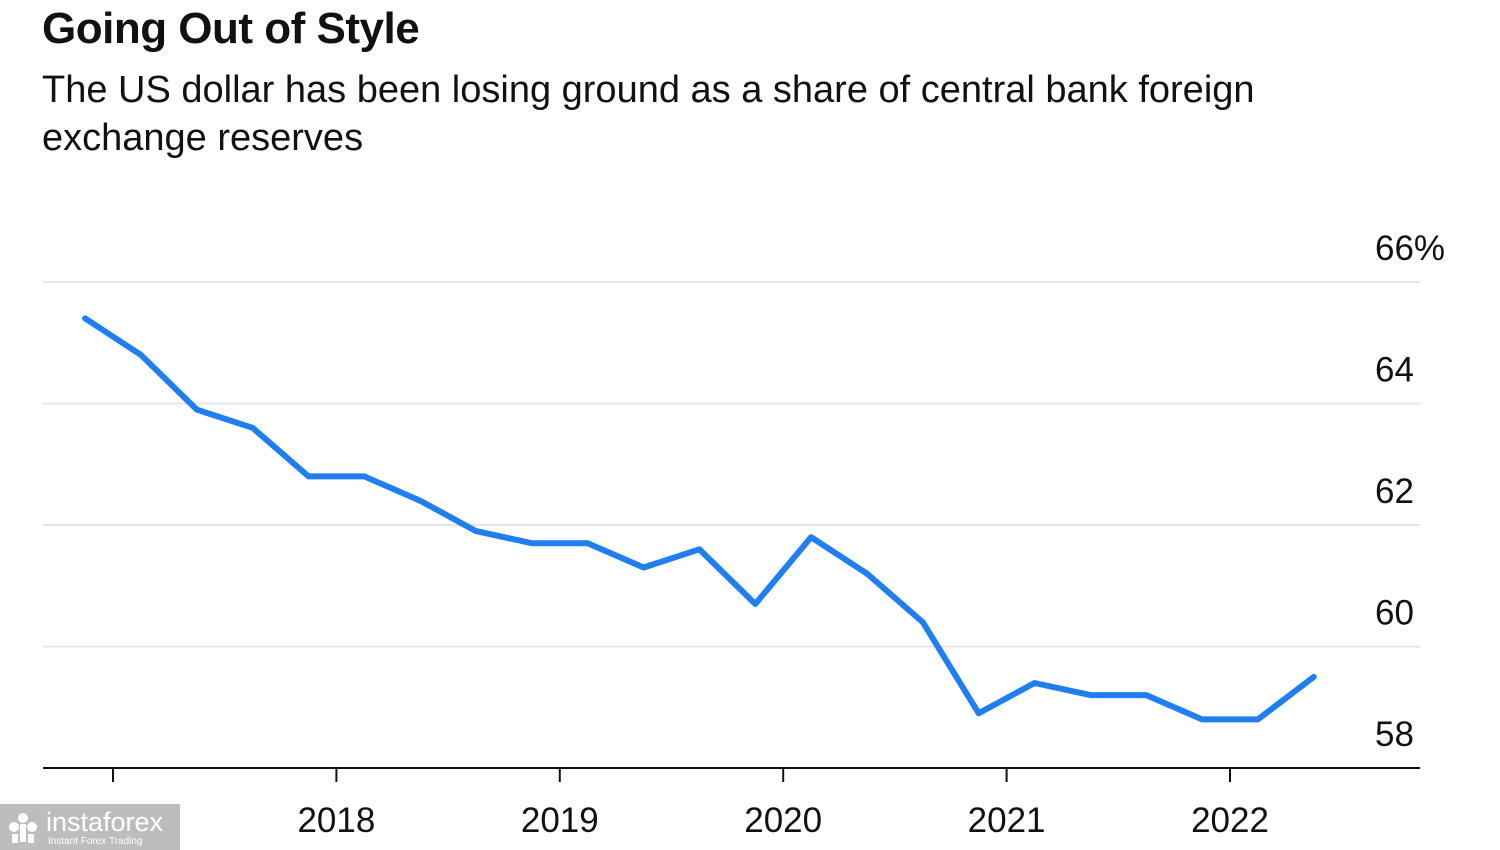 The image size is (1500, 850). What do you see at coordinates (1394, 370) in the screenshot?
I see `y-tick-label-64: 64` at bounding box center [1394, 370].